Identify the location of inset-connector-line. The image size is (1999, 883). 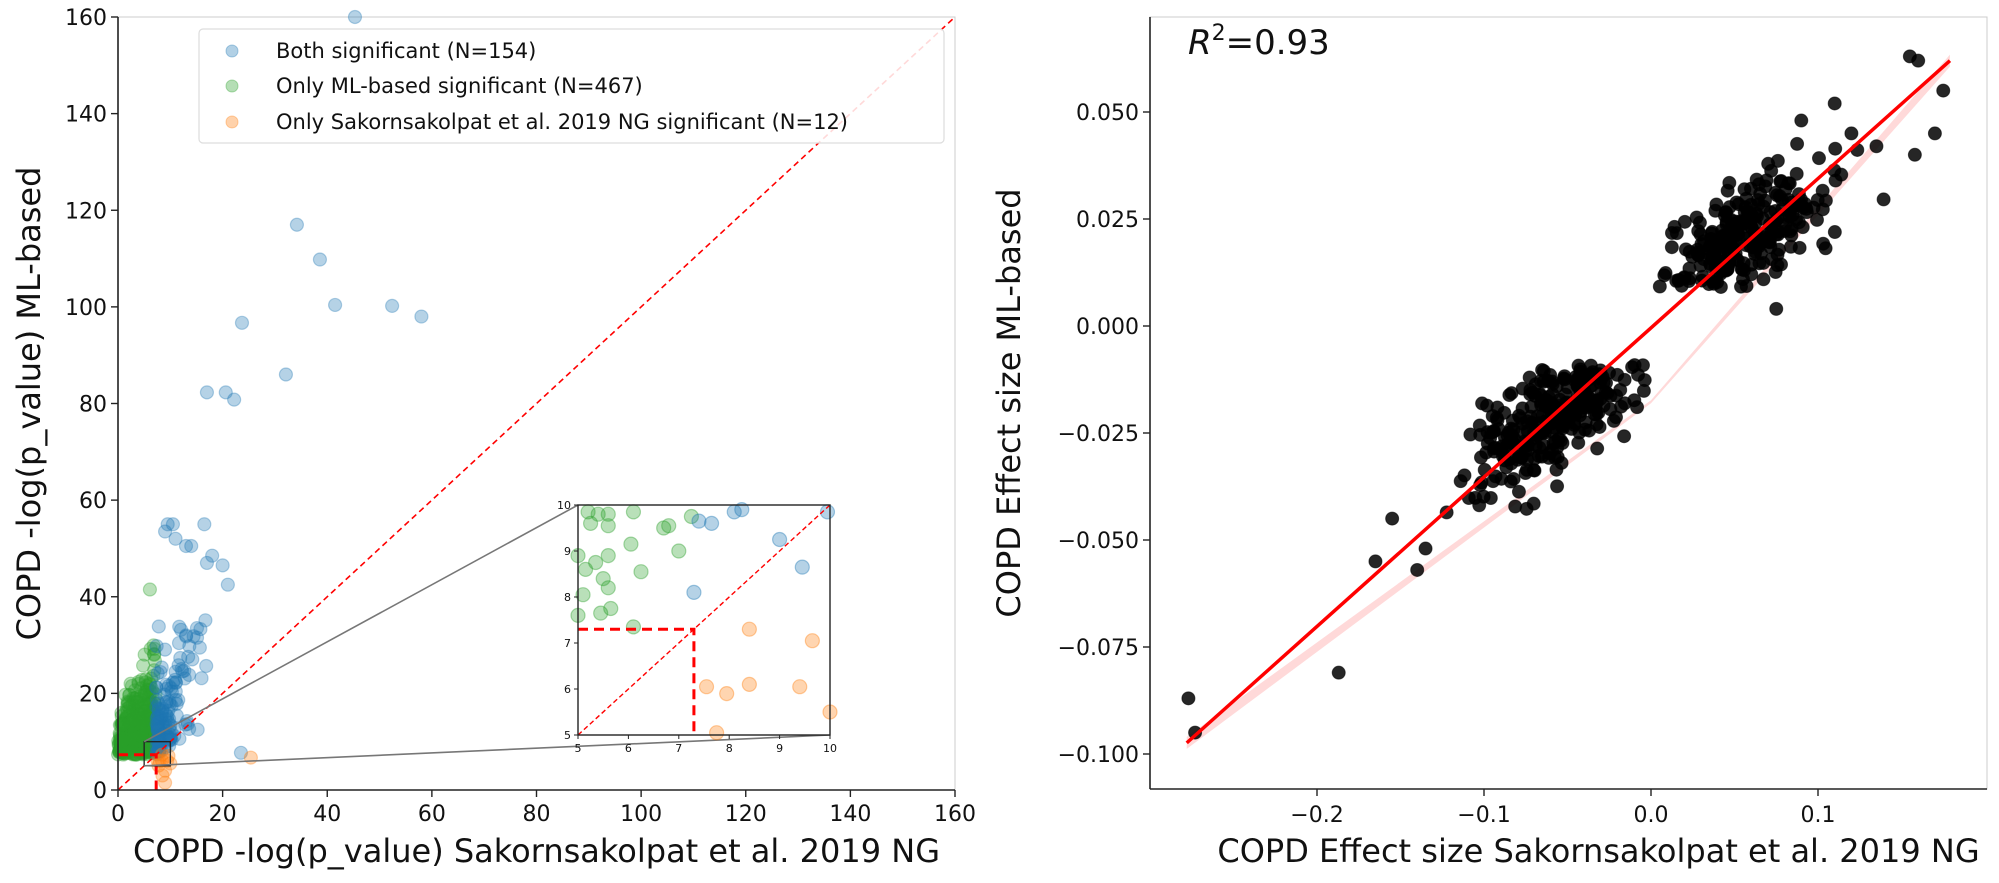
(487, 750).